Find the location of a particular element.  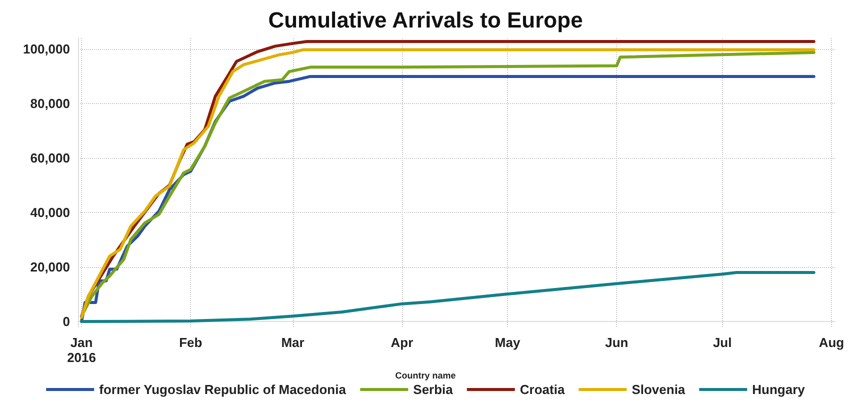

x-tick-label: Apr is located at coordinates (402, 342).